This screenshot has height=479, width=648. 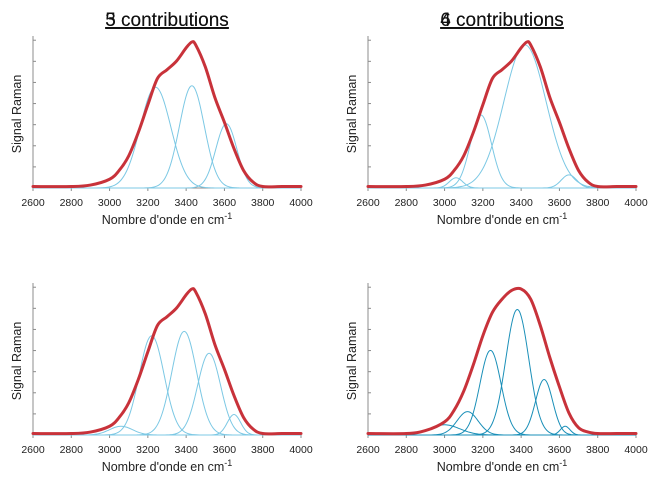 I want to click on chart-title: 3 contributions, so click(x=167, y=20).